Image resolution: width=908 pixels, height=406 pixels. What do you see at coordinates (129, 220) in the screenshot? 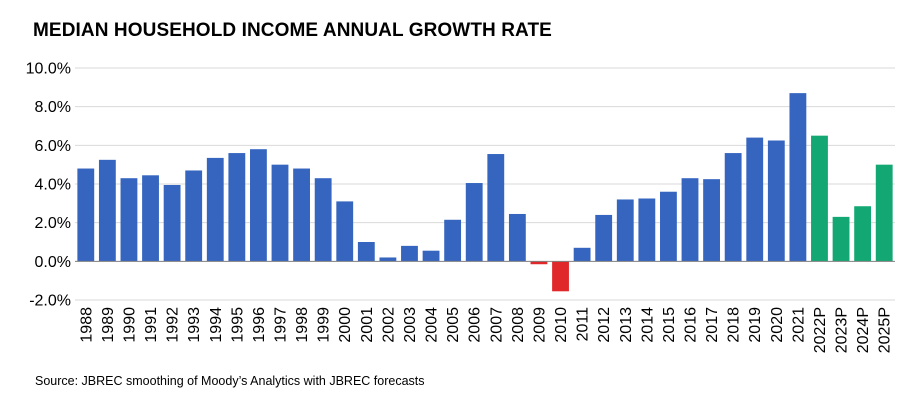
I see `bar-1990` at bounding box center [129, 220].